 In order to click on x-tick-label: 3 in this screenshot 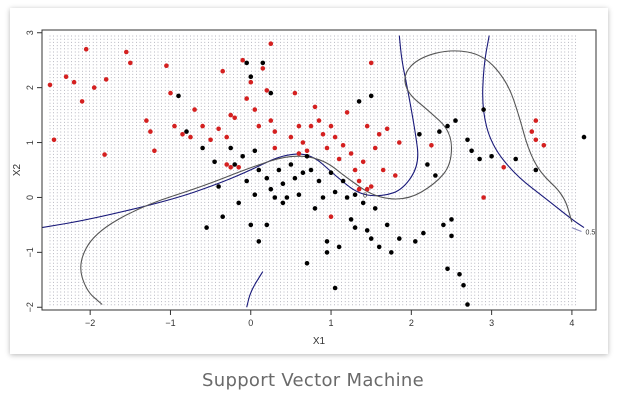, I will do `click(491, 323)`.